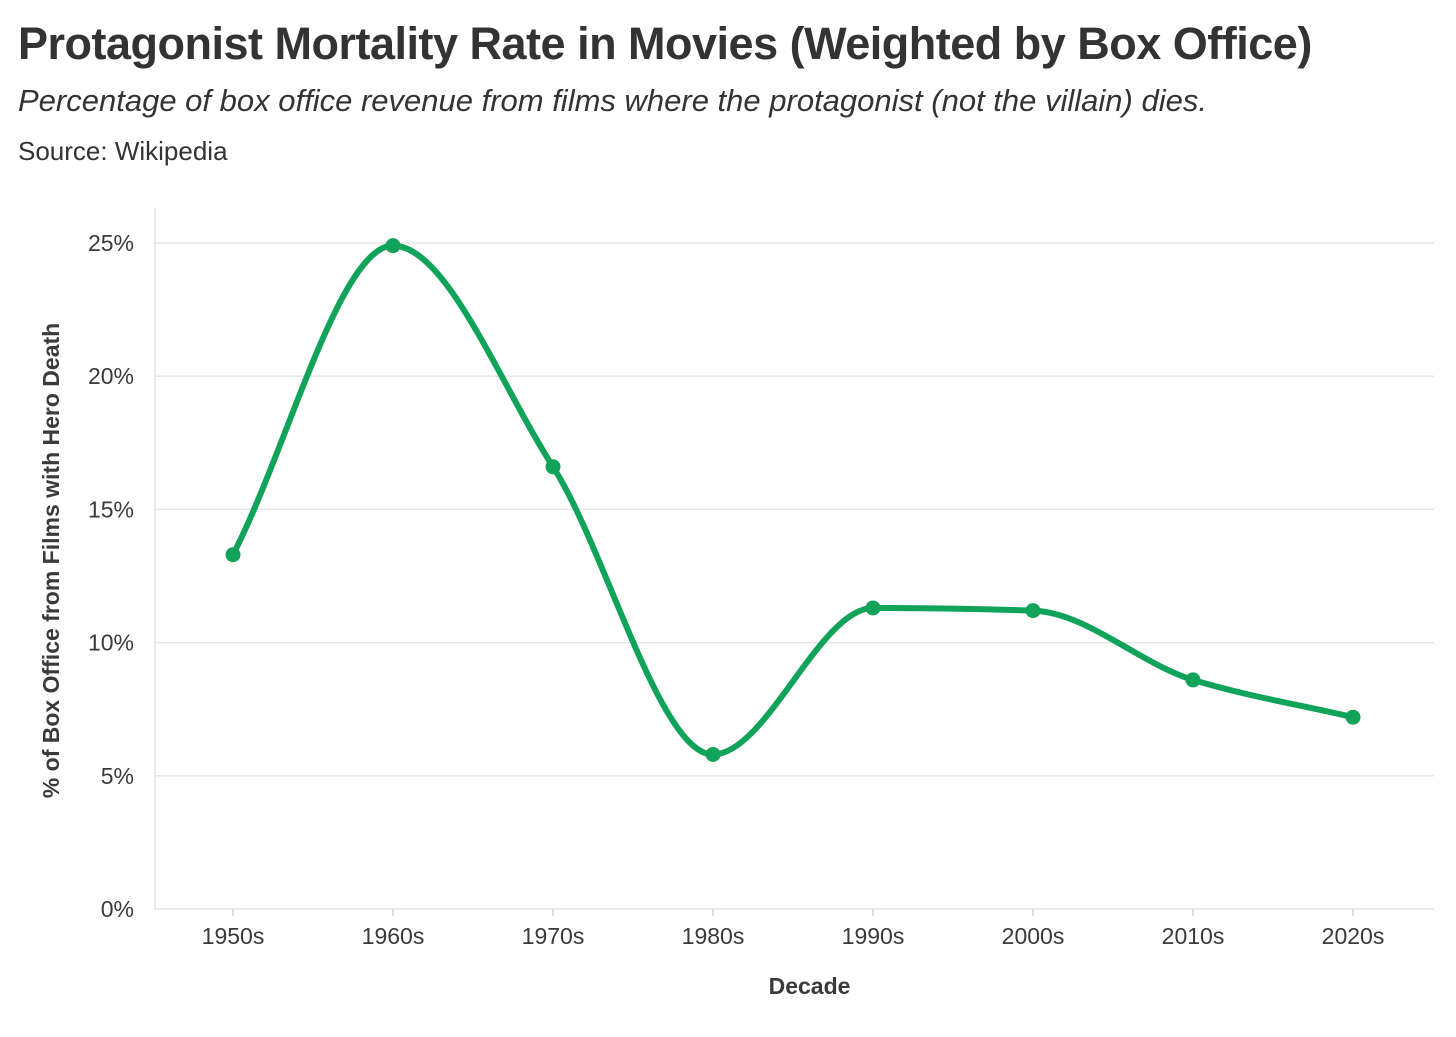 This screenshot has width=1456, height=1037. Describe the element at coordinates (111, 509) in the screenshot. I see `y-tick-label-15: 15%` at that location.